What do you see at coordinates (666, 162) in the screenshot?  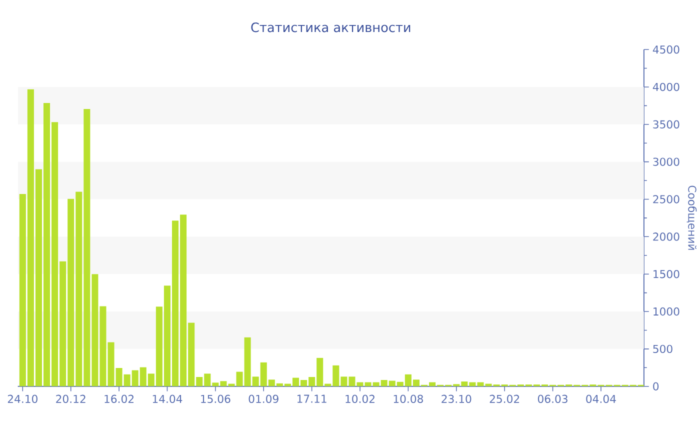 I see `y-tick-label: 3000` at bounding box center [666, 162].